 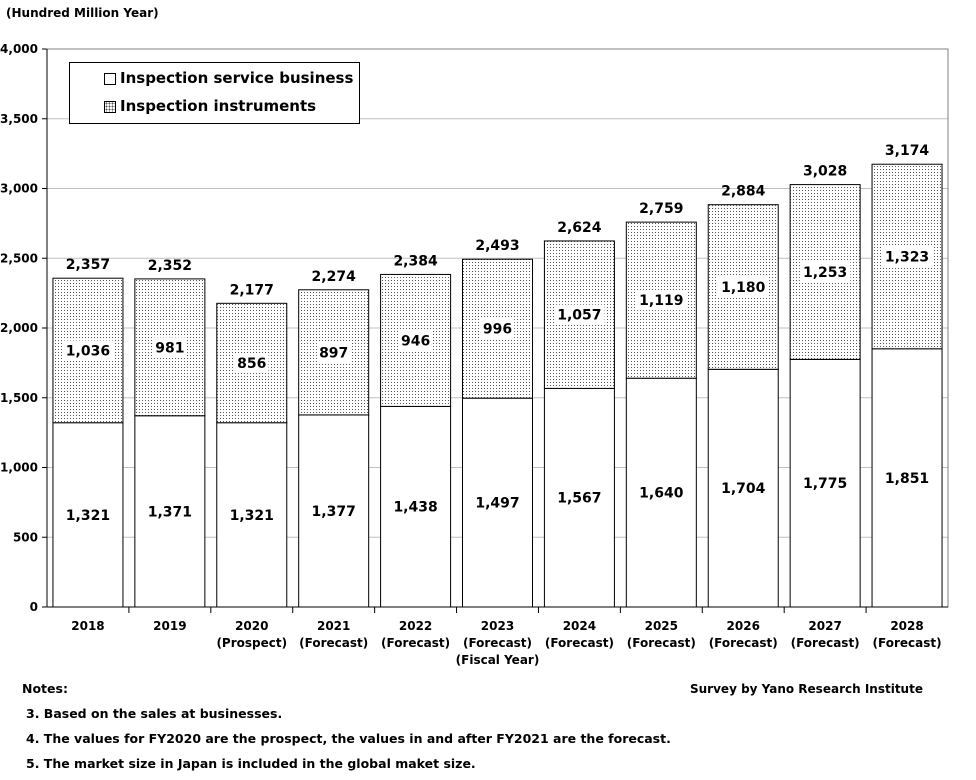 What do you see at coordinates (19, 398) in the screenshot?
I see `y-tick-label: 1,500` at bounding box center [19, 398].